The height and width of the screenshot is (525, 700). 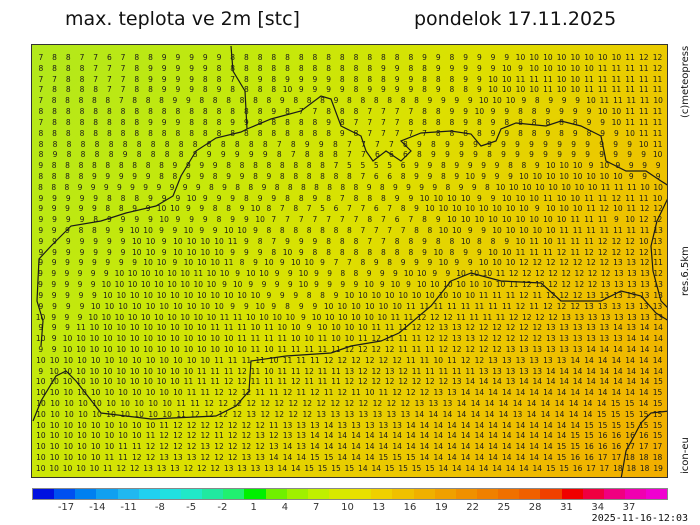 I want to click on temperature-value: 5, so click(x=390, y=166).